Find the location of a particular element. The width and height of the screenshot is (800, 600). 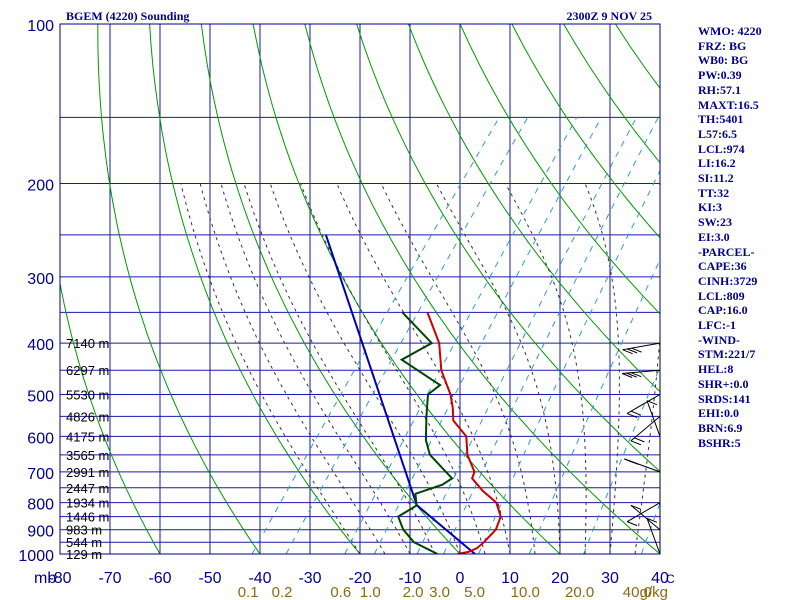

index-line: -WIND- is located at coordinates (719, 339).